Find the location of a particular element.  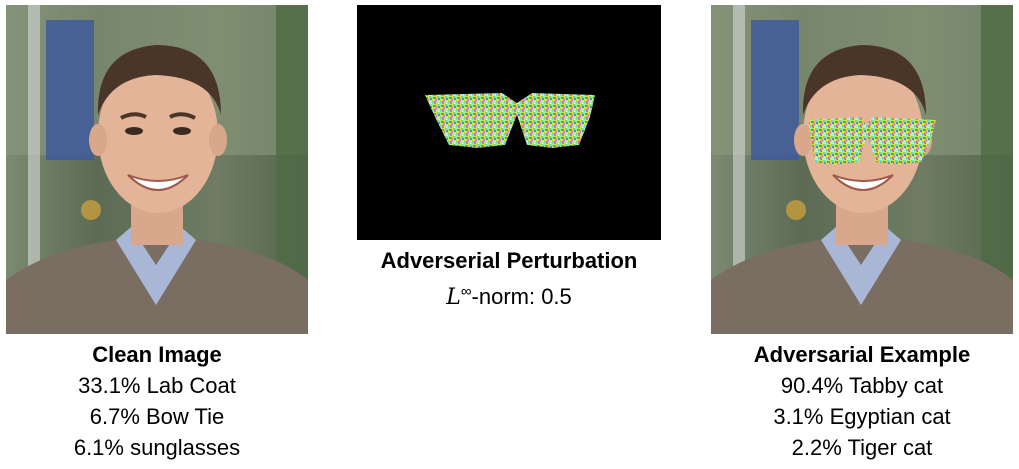

norm-value: -norm: 0.5 is located at coordinates (521, 296).